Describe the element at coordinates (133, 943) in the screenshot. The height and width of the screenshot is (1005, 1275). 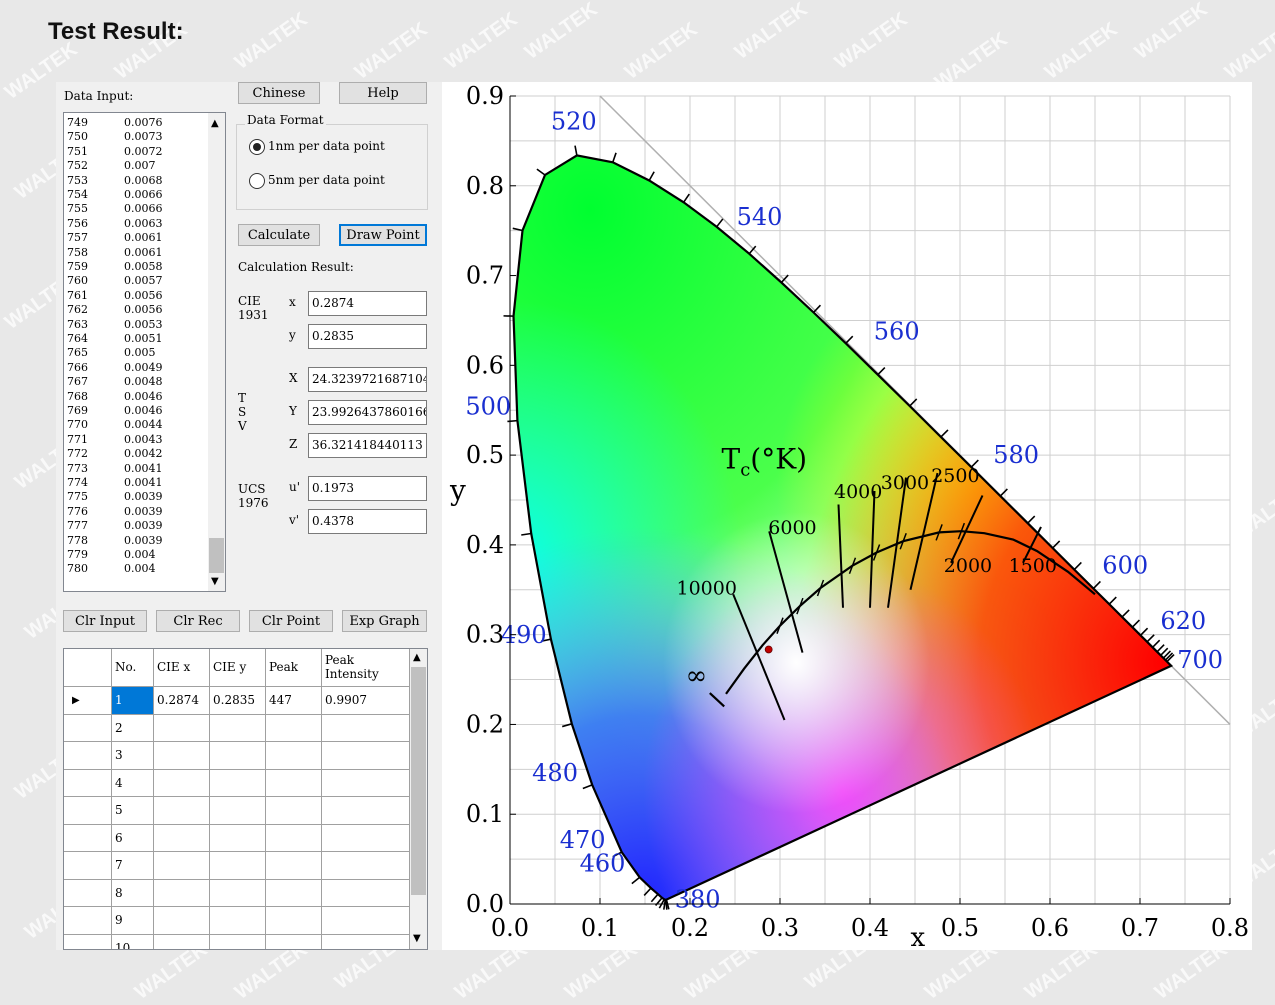
I see `table-cell: 10` at that location.